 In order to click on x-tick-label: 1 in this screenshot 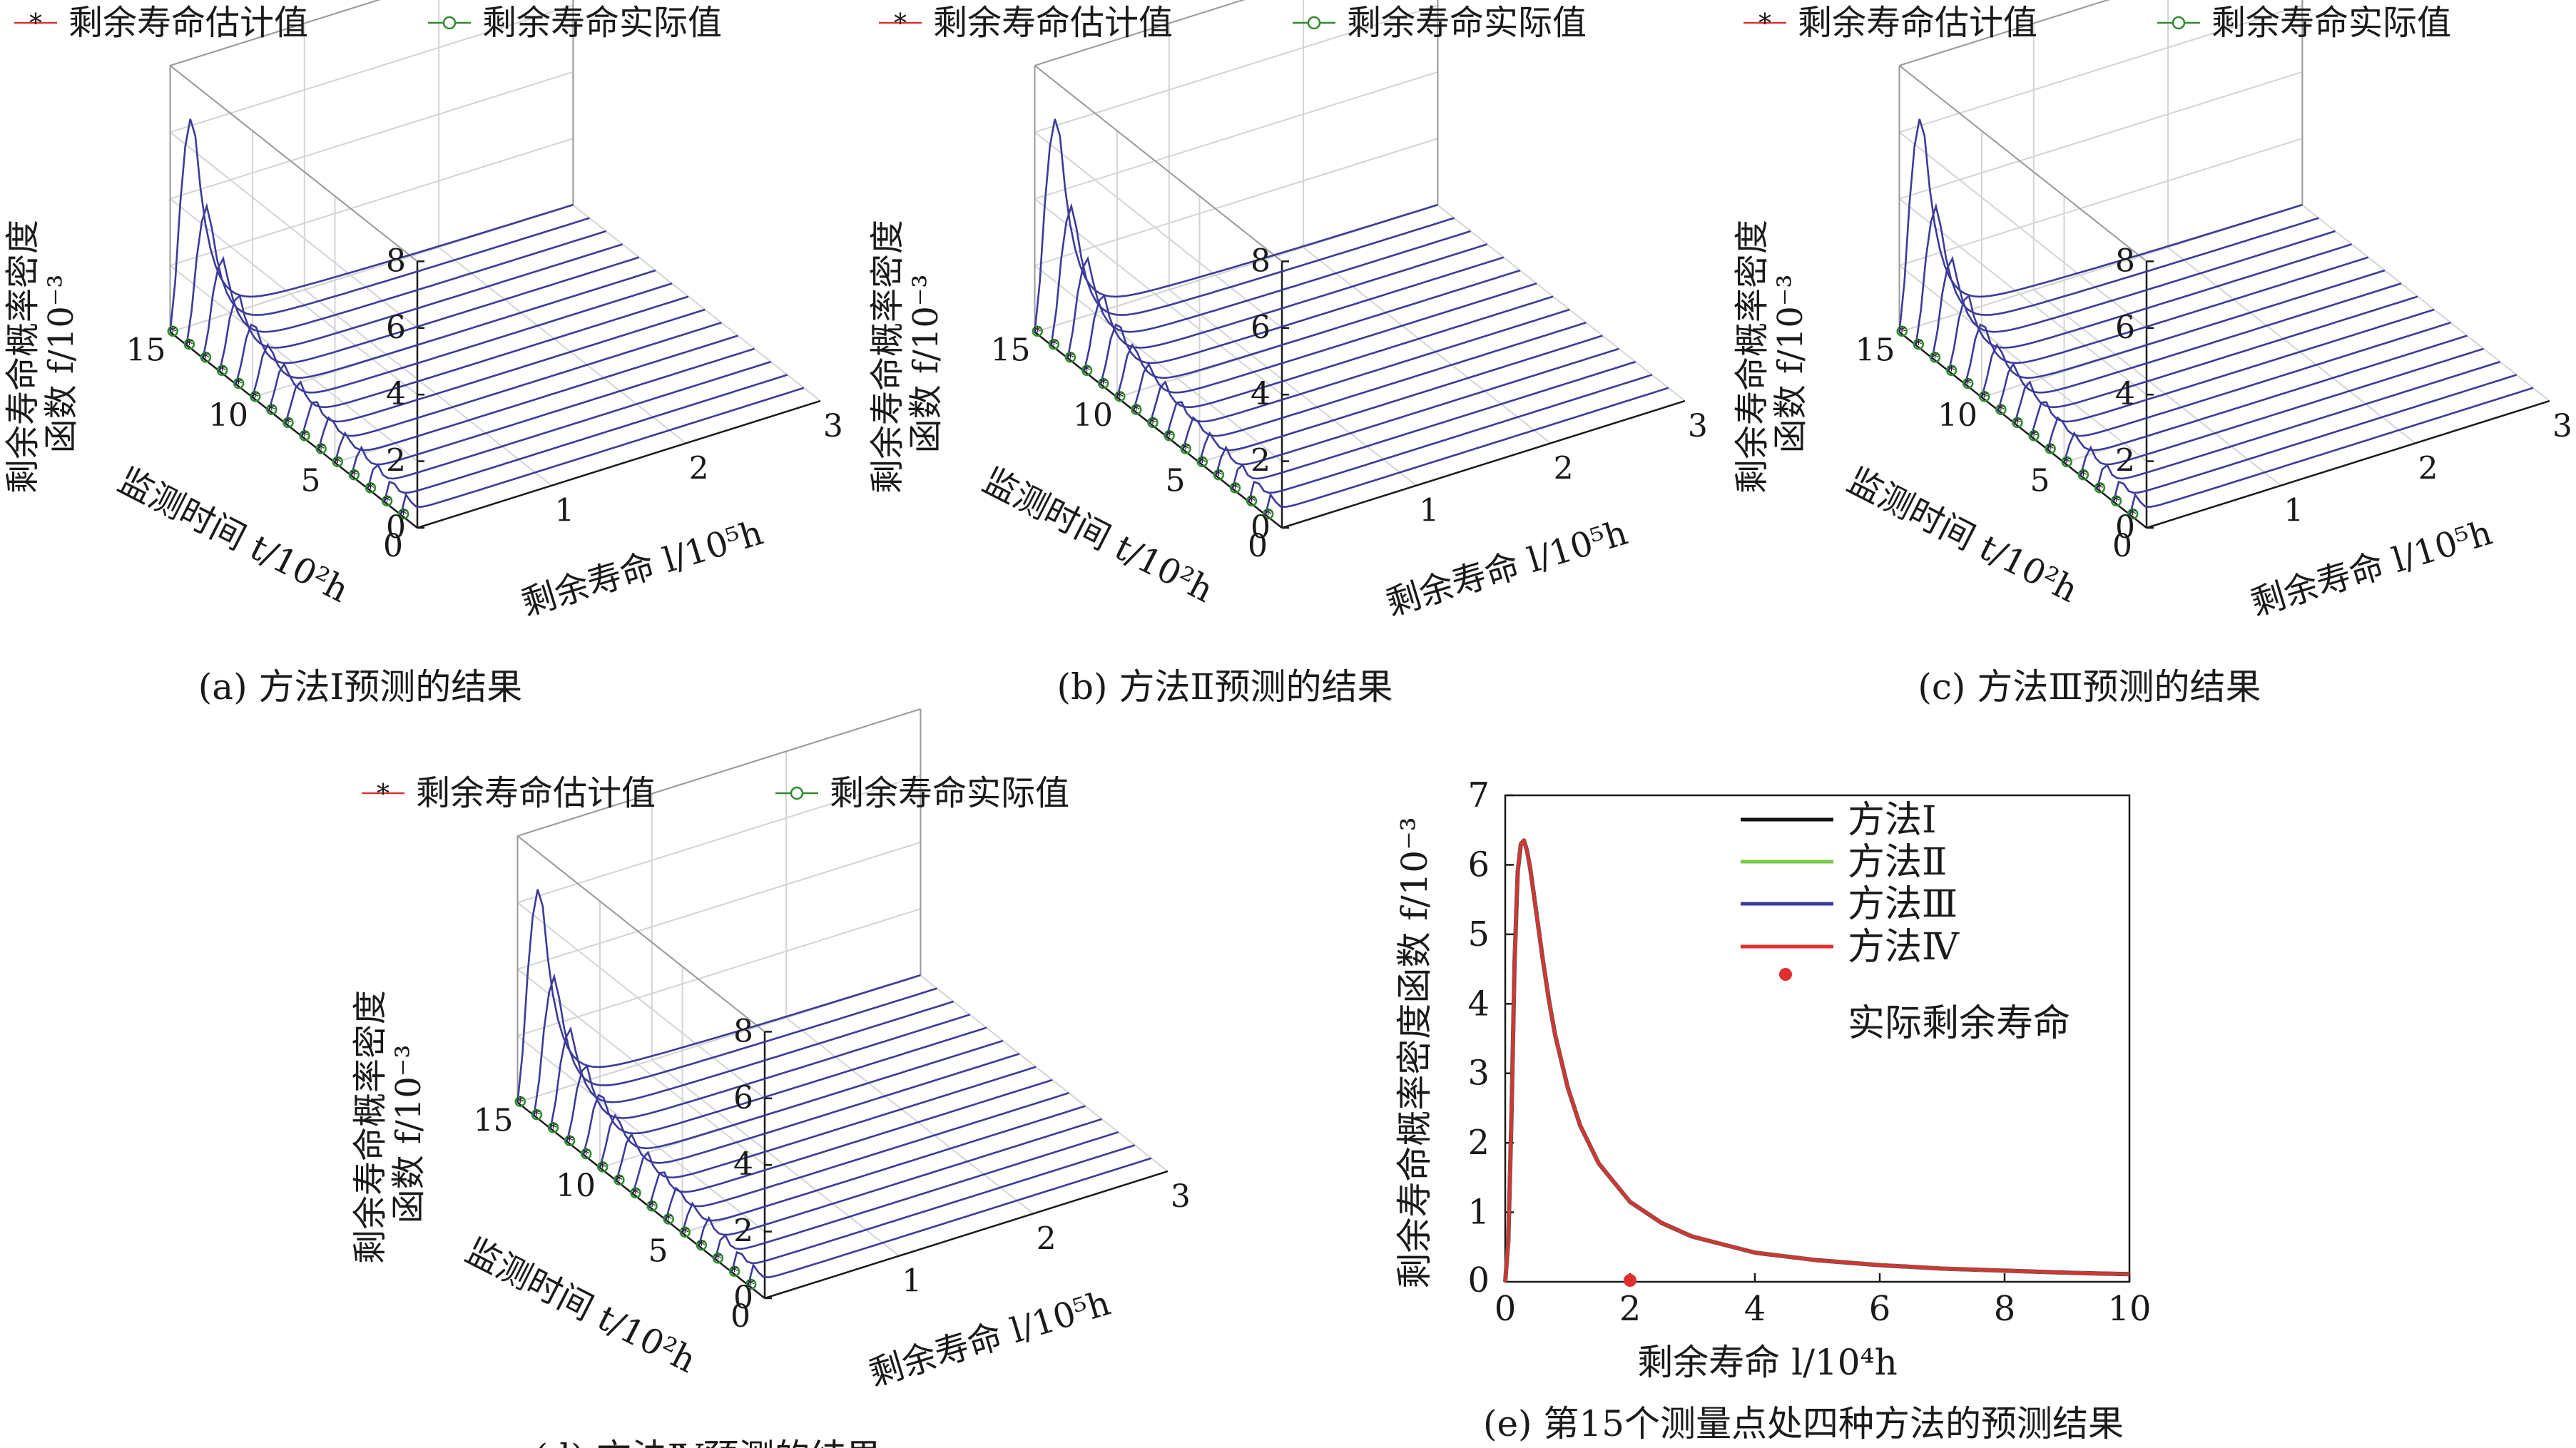, I will do `click(912, 1281)`.